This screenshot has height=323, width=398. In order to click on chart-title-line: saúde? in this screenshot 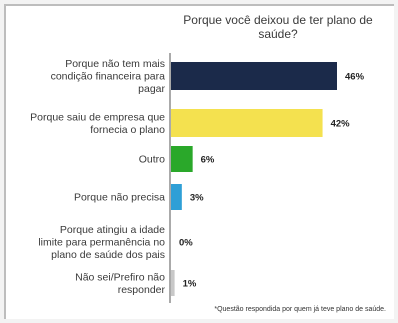, I will do `click(278, 34)`.